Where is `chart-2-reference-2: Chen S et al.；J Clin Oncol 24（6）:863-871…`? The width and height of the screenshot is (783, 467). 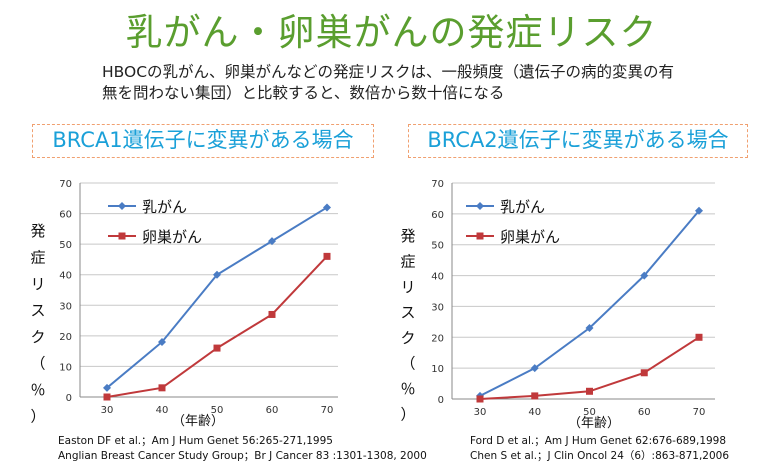
chart-2-reference-2: Chen S et al.；J Clin Oncol 24（6）:863-871… is located at coordinates (600, 456).